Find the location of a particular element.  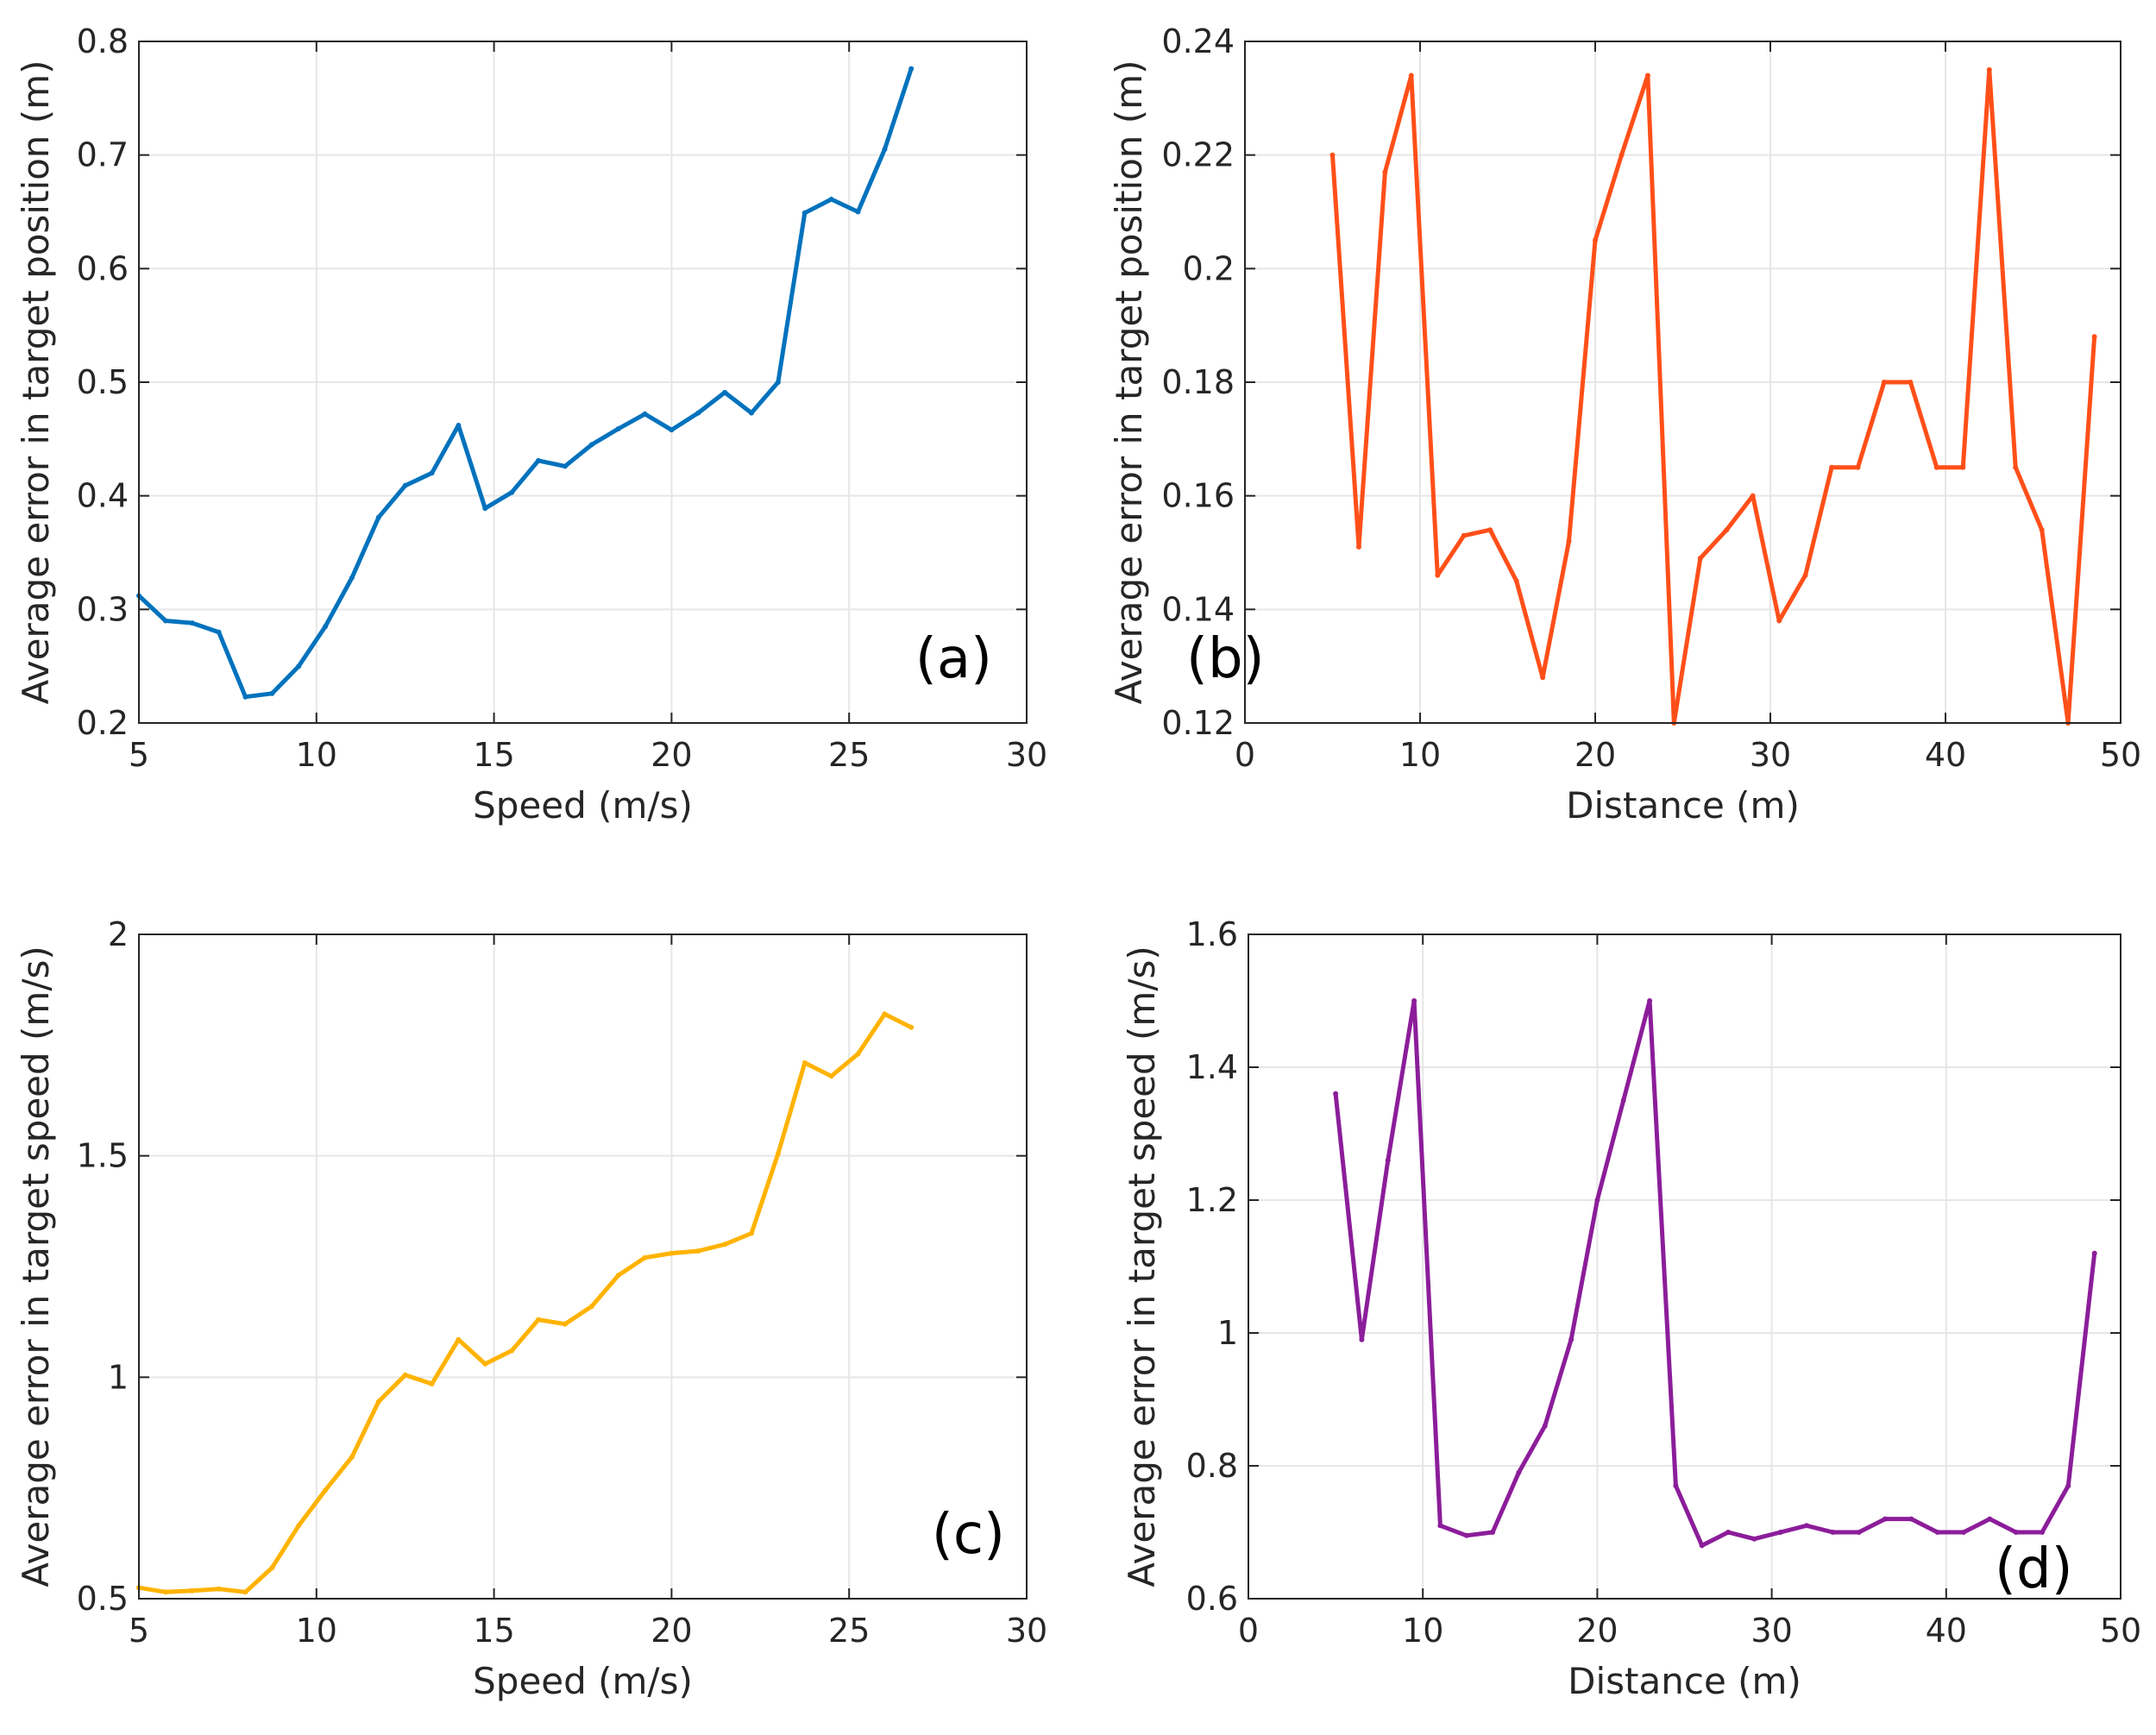

panel-label-b: (b) is located at coordinates (1226, 659).